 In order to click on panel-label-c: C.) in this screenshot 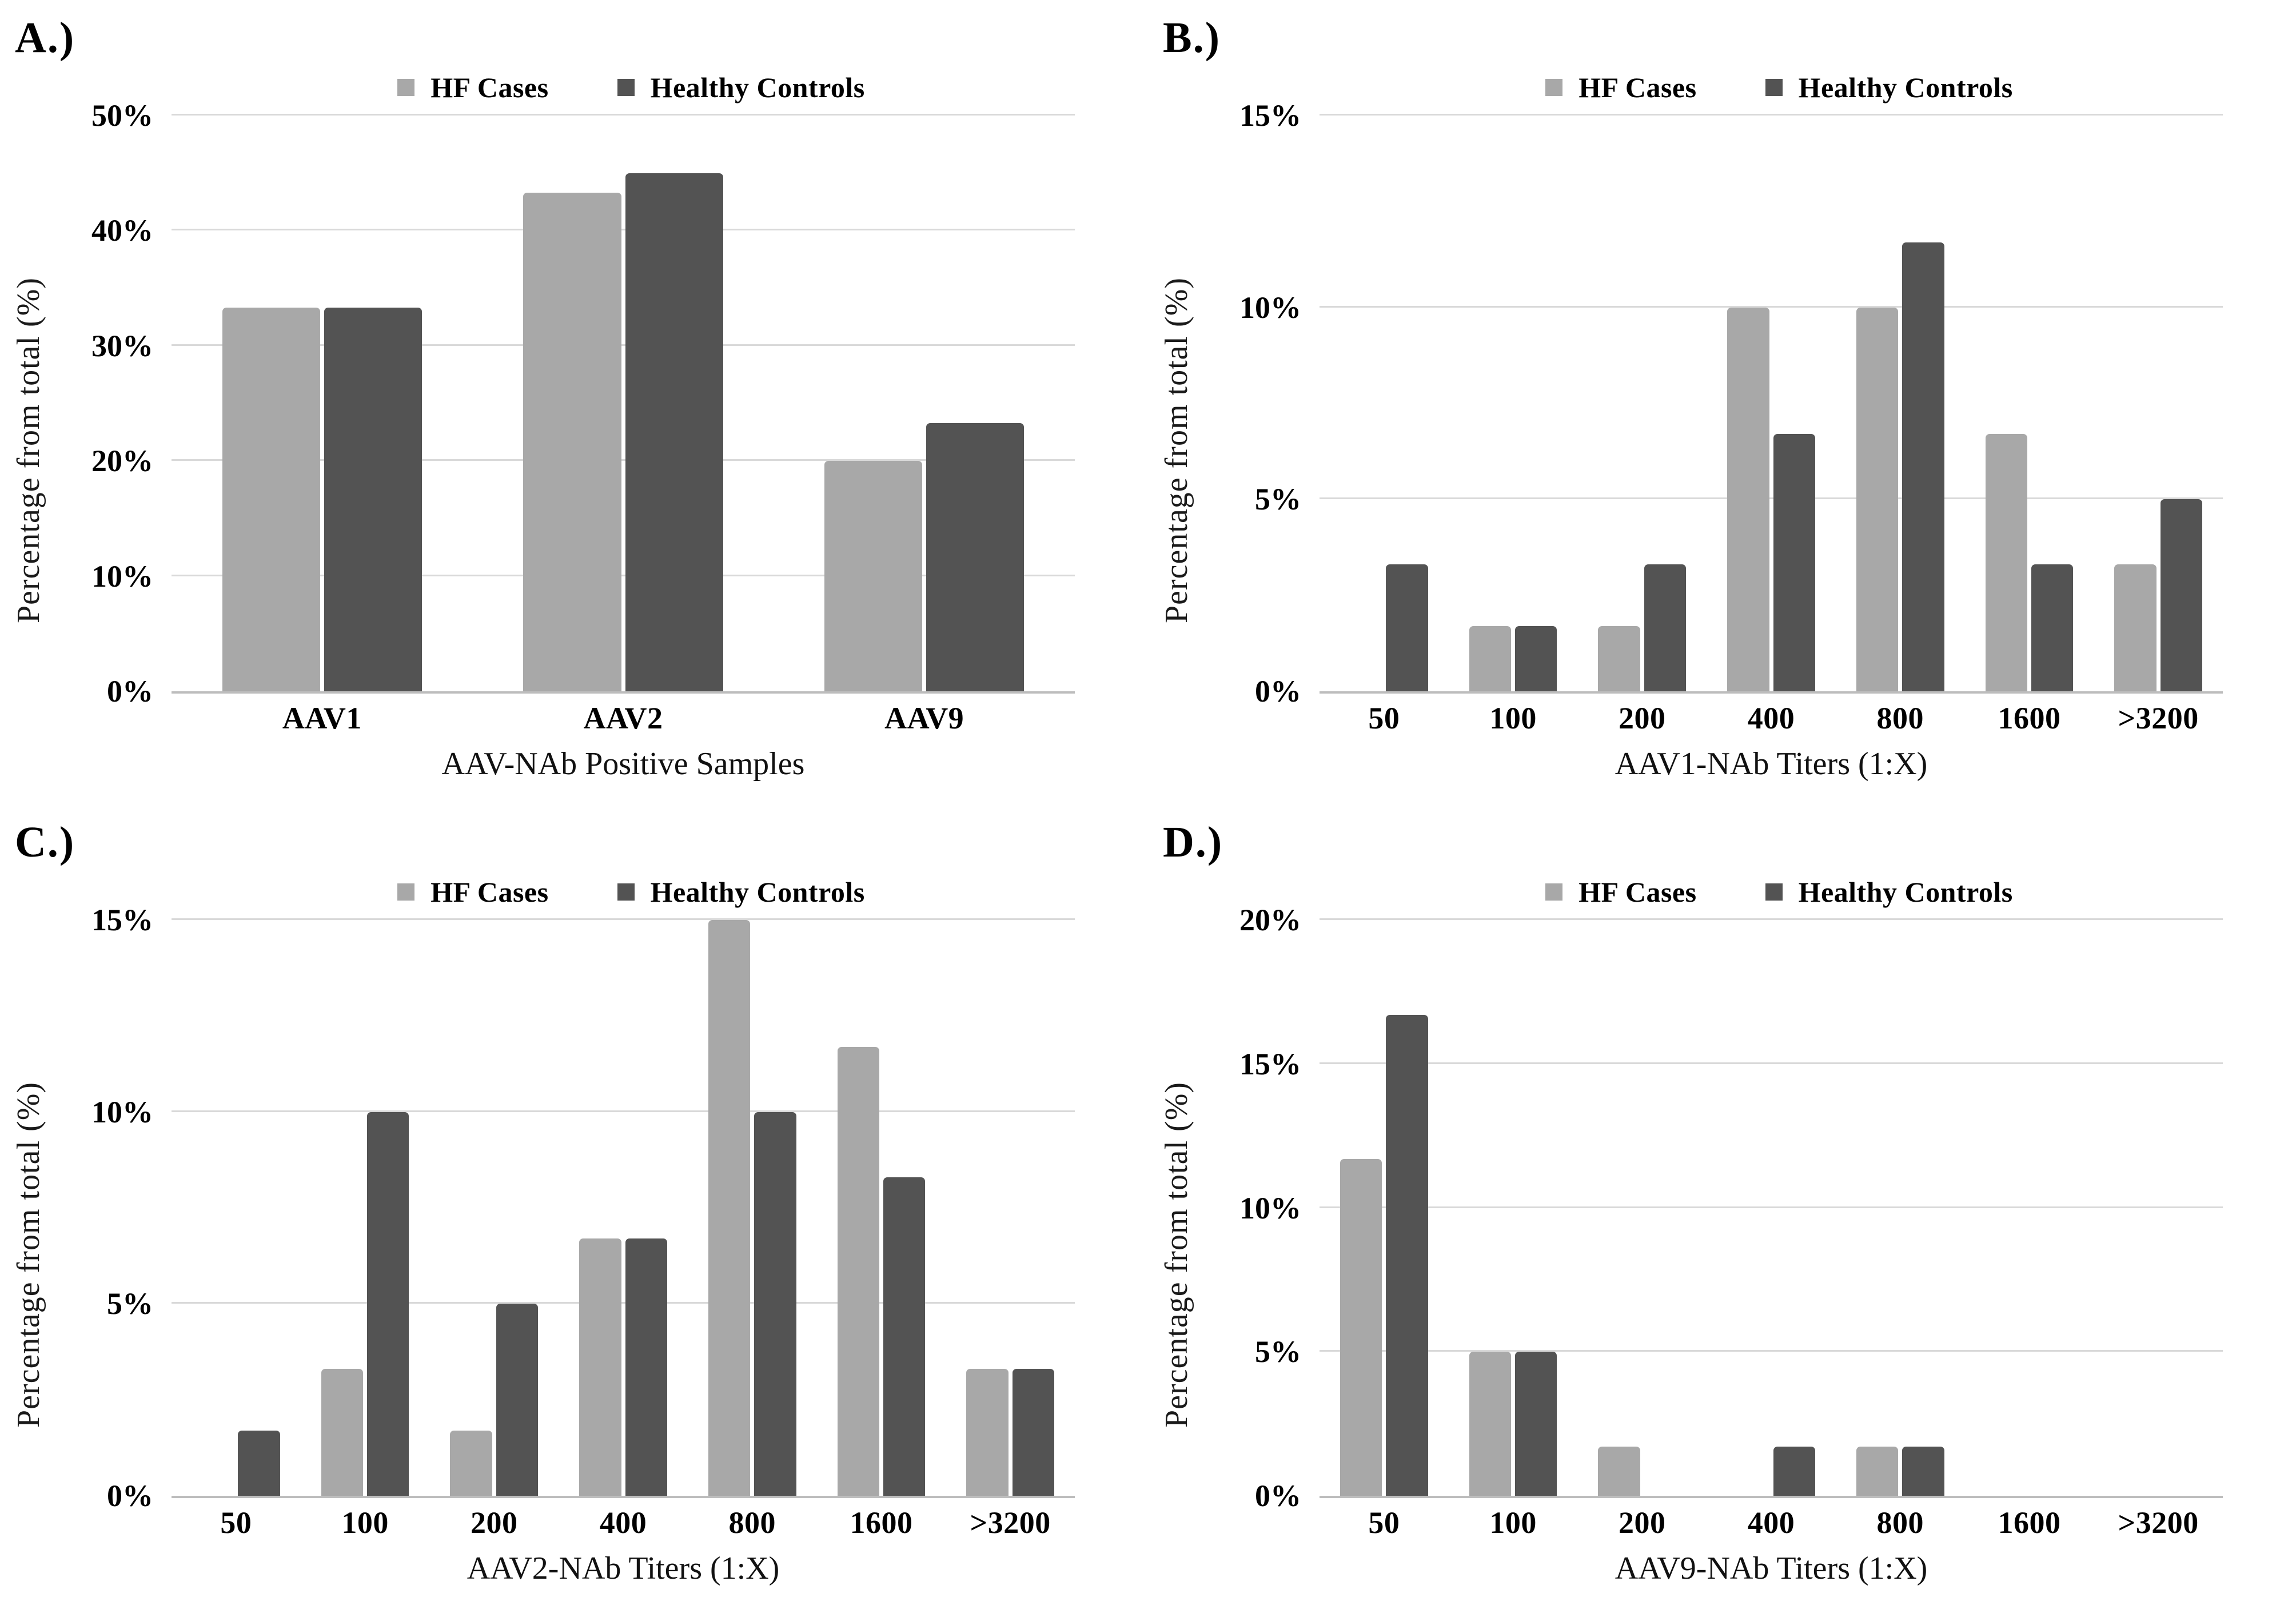, I will do `click(45, 842)`.